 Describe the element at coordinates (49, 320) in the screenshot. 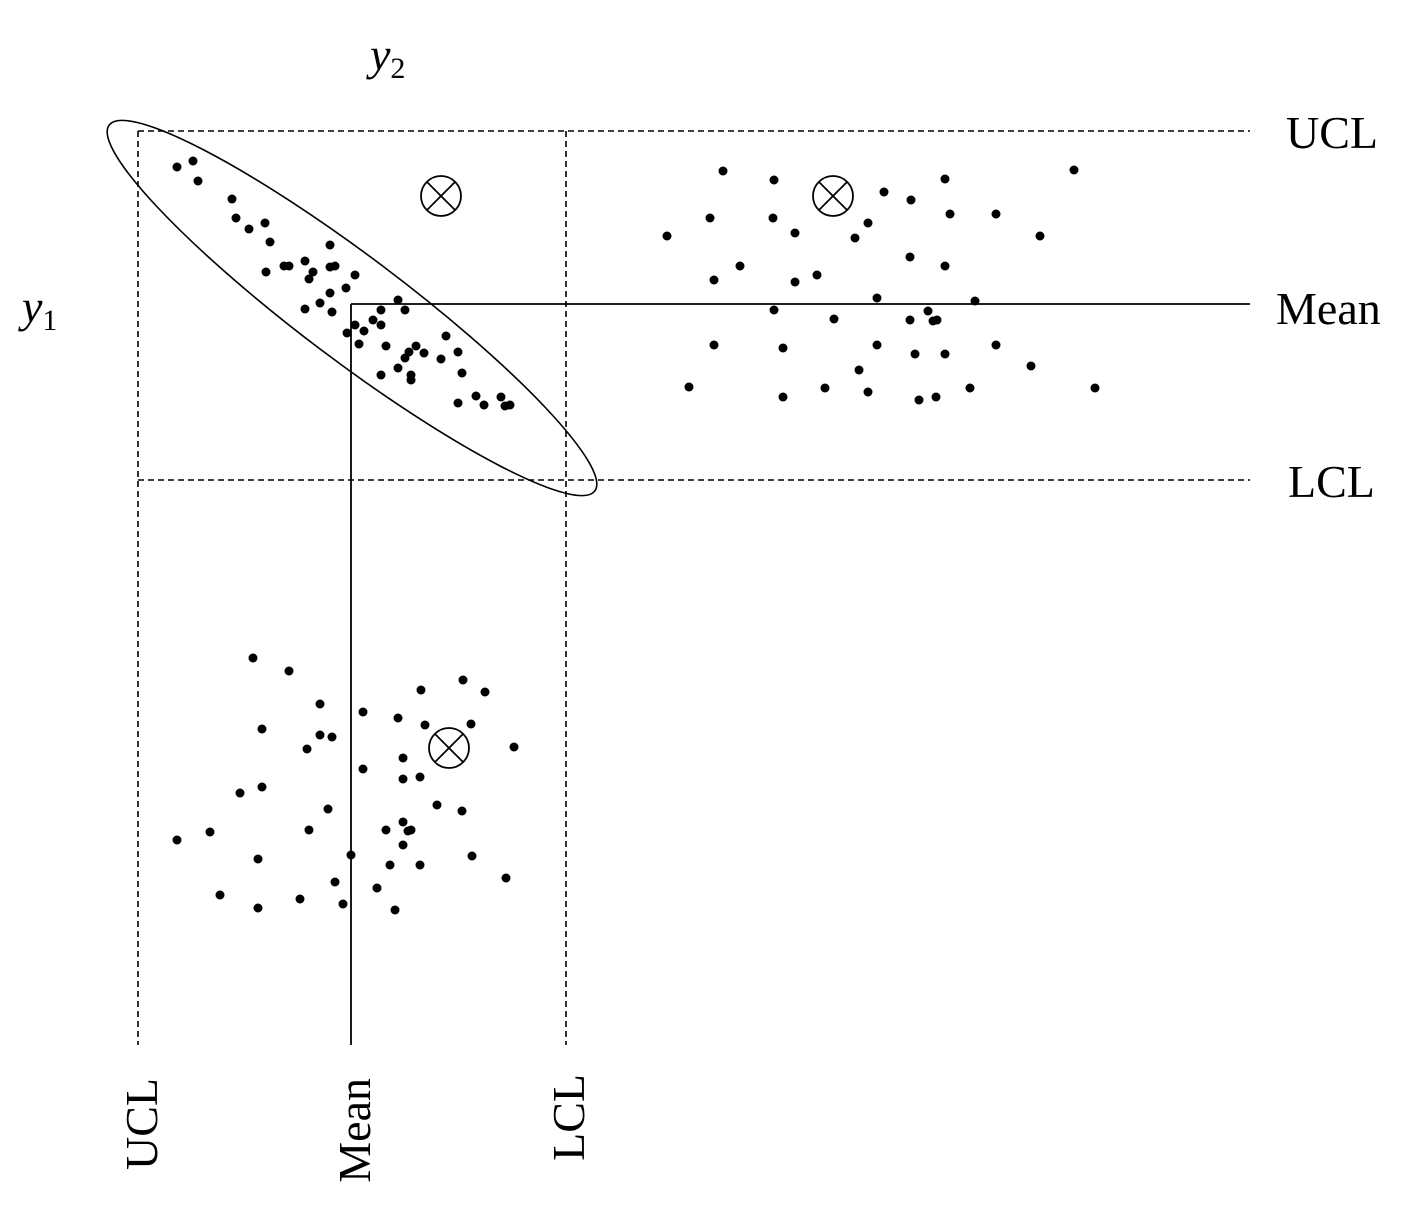

I see `subscript: 1` at that location.